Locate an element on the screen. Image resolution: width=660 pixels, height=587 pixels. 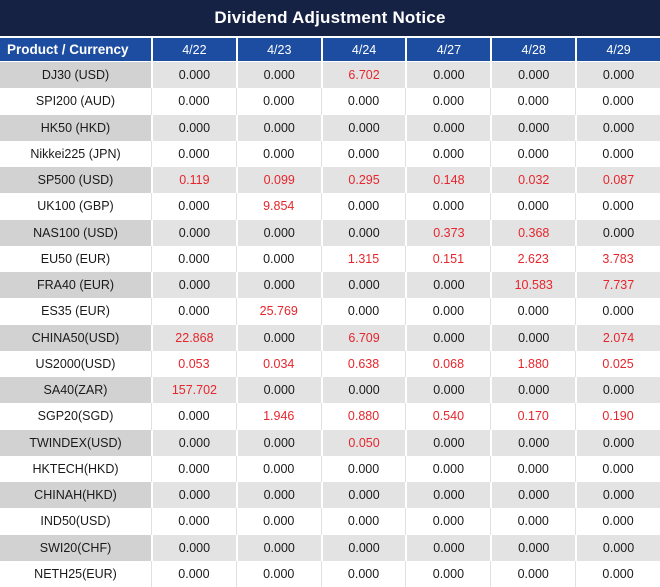
dividend-value-cell: 0.170 is located at coordinates (533, 416).